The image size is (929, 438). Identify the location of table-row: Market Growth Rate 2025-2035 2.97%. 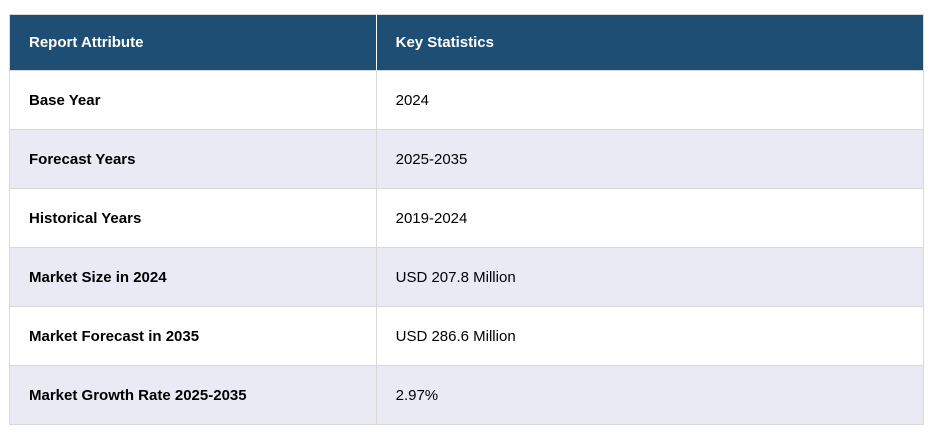
(467, 395).